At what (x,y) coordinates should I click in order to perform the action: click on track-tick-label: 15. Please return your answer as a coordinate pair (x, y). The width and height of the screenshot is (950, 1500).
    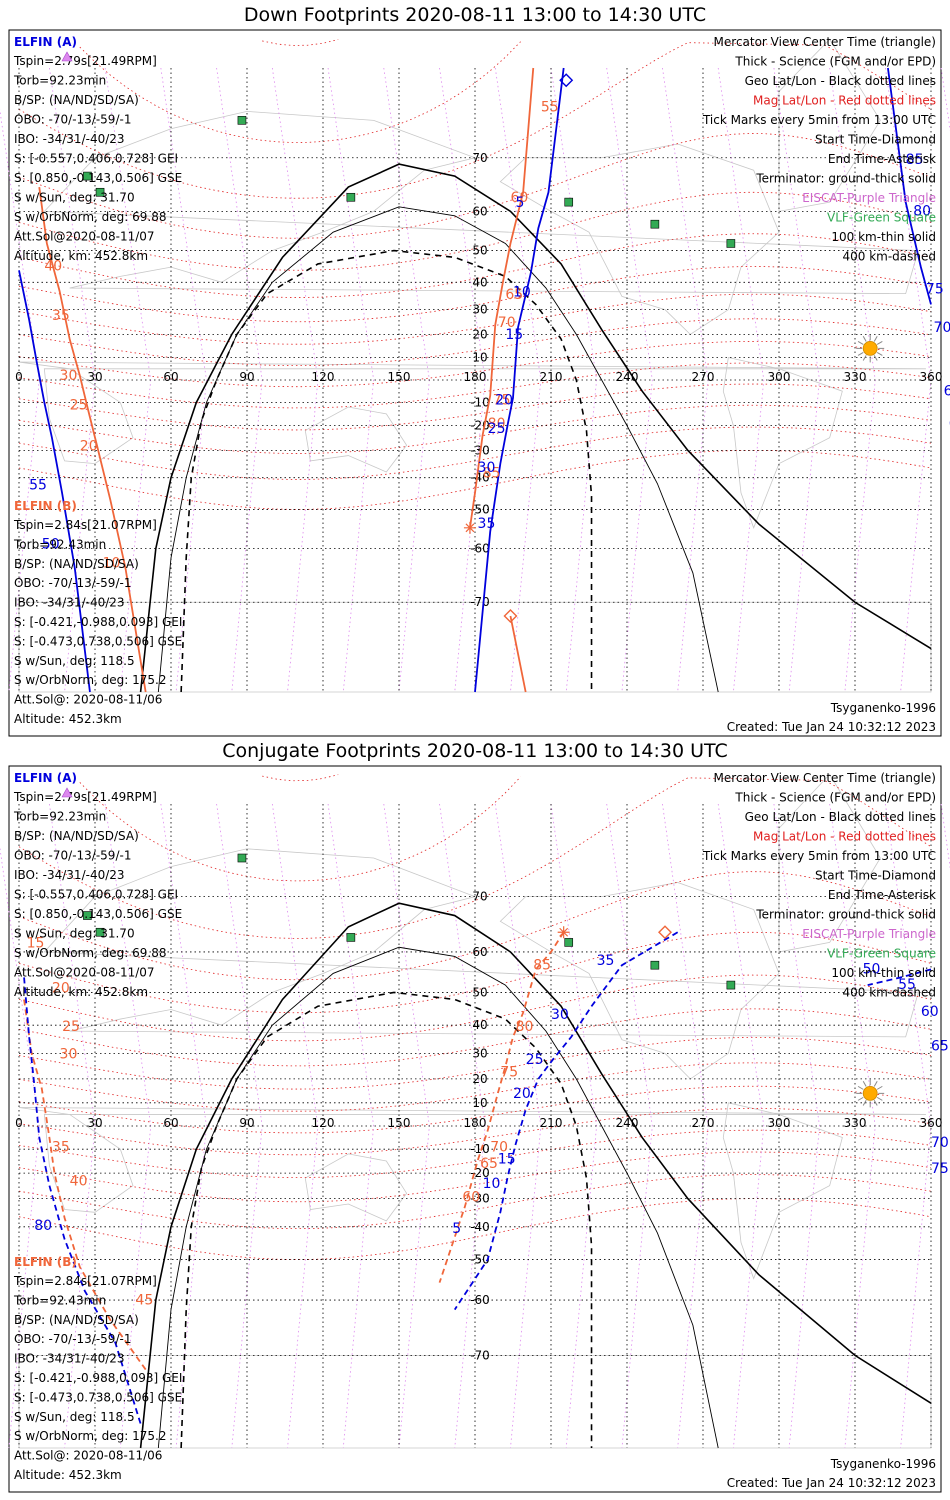
    Looking at the image, I should click on (36, 943).